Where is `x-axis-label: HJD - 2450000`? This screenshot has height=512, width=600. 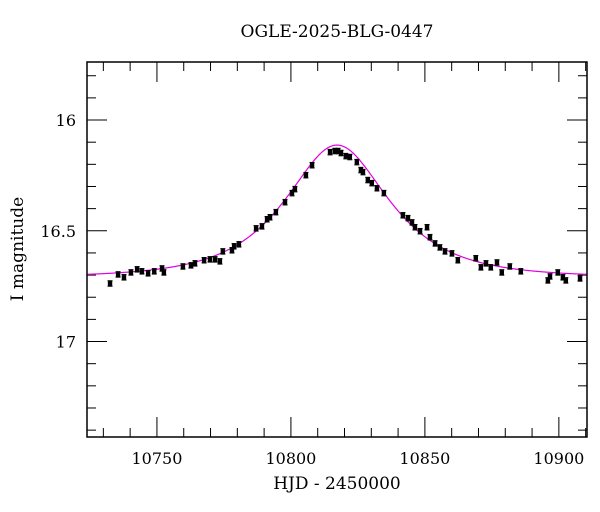 x-axis-label: HJD - 2450000 is located at coordinates (337, 484).